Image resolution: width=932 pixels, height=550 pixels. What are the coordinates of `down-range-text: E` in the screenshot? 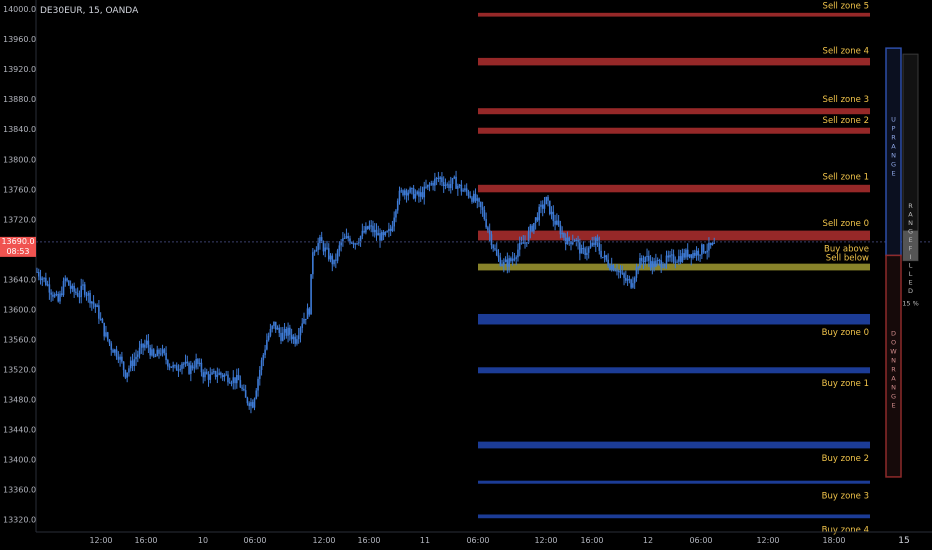 It's located at (893, 406).